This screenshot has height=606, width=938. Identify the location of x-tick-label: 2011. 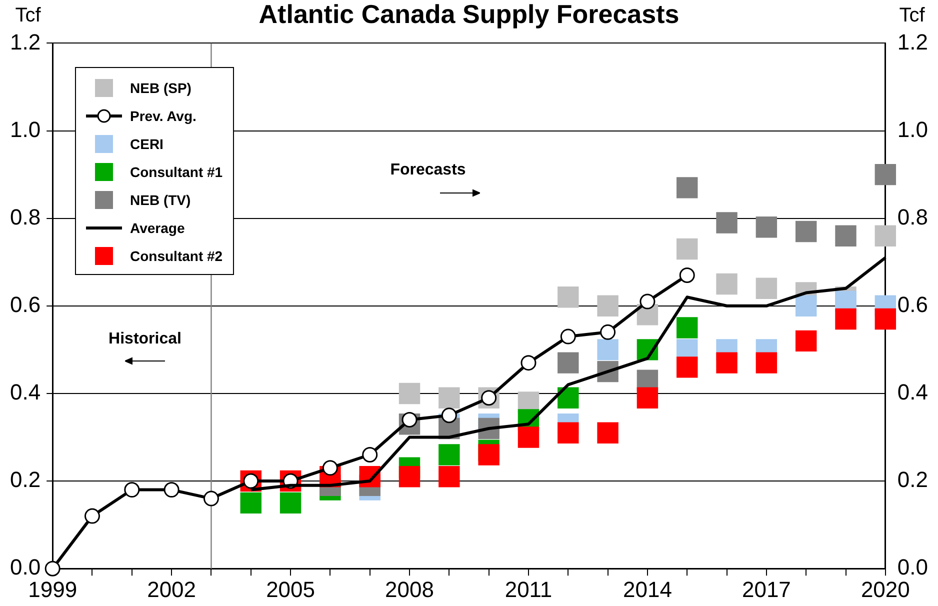
(528, 589).